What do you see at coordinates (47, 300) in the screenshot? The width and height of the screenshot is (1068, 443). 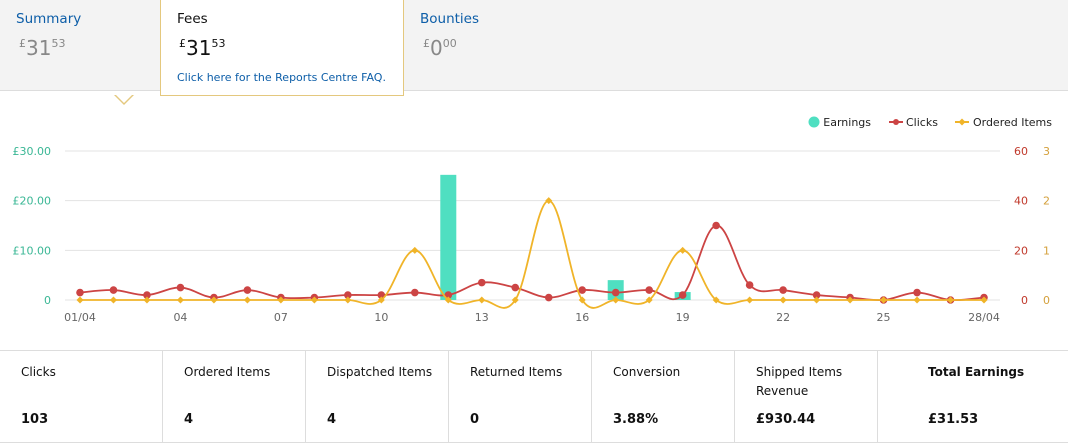 I see `y-left-tick-label: 0` at bounding box center [47, 300].